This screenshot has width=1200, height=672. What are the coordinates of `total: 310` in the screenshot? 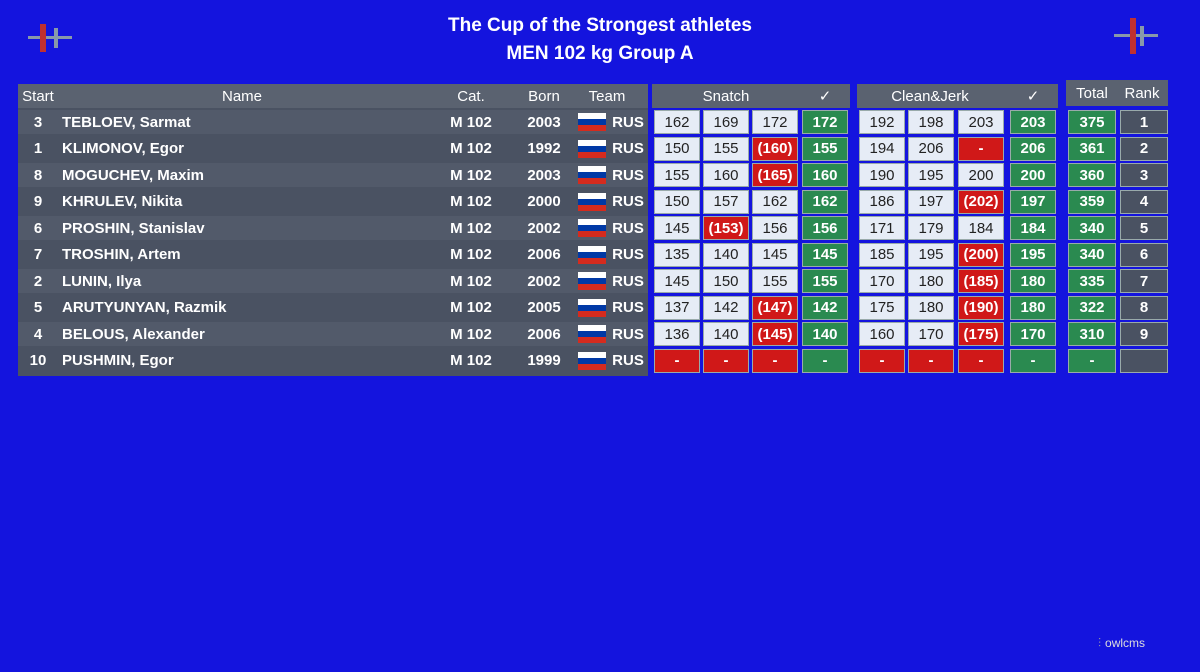 It's located at (1092, 334).